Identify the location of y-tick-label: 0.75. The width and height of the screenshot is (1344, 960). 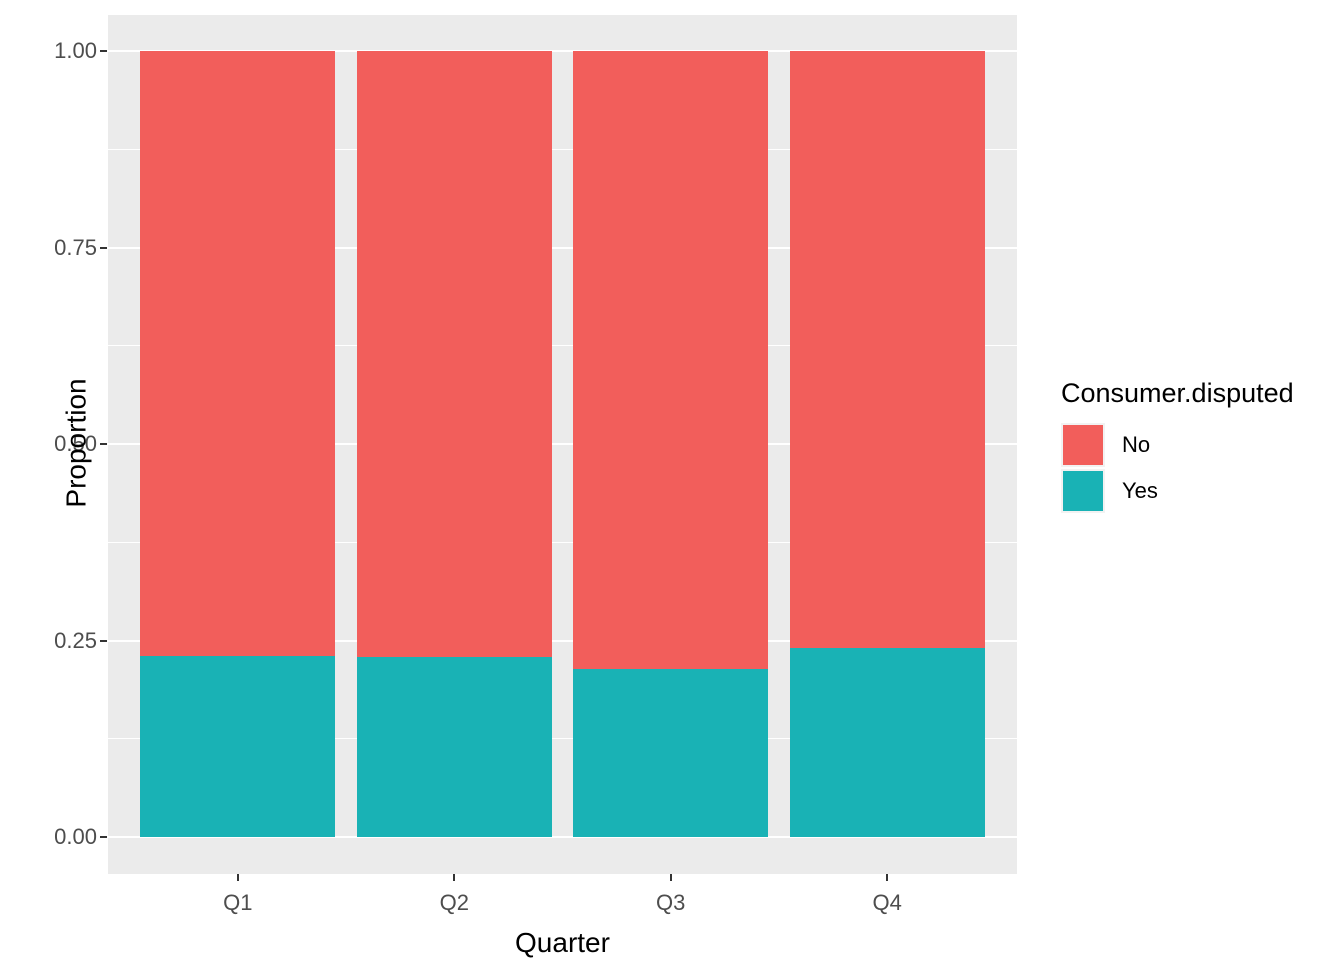
(75, 247).